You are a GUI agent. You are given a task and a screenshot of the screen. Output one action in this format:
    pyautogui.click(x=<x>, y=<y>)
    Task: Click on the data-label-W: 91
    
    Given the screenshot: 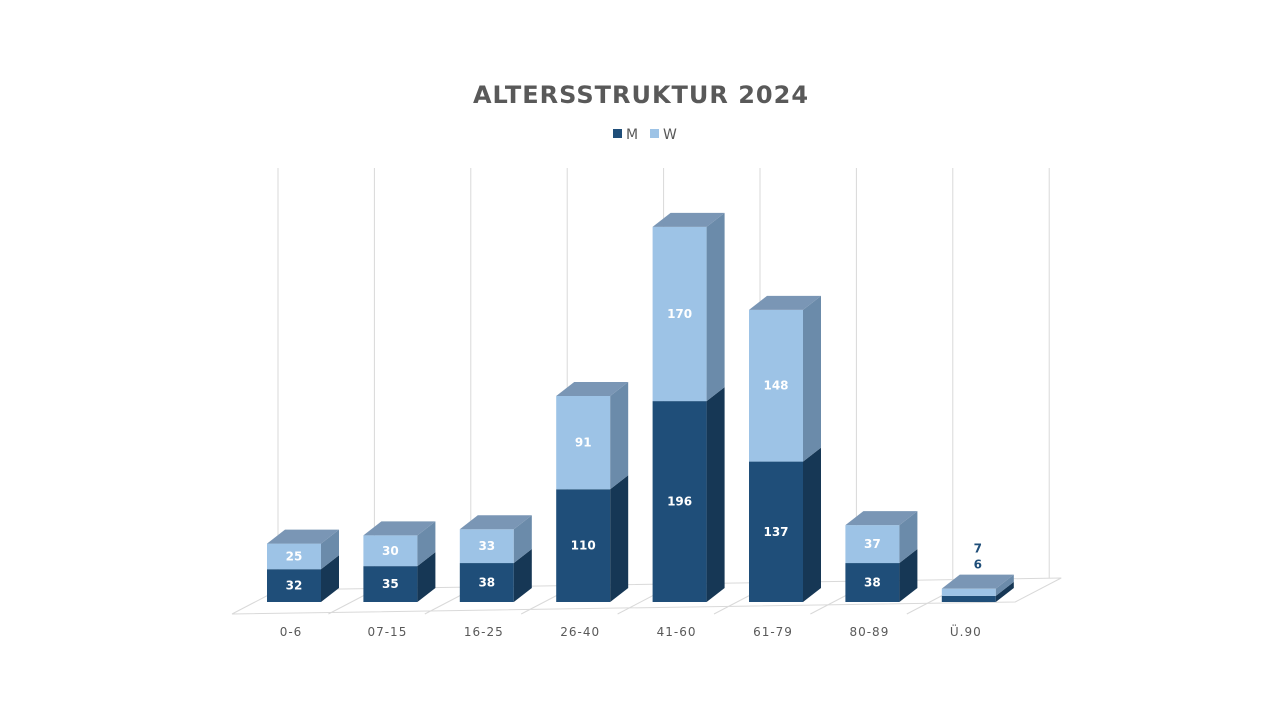 What is the action you would take?
    pyautogui.click(x=583, y=443)
    